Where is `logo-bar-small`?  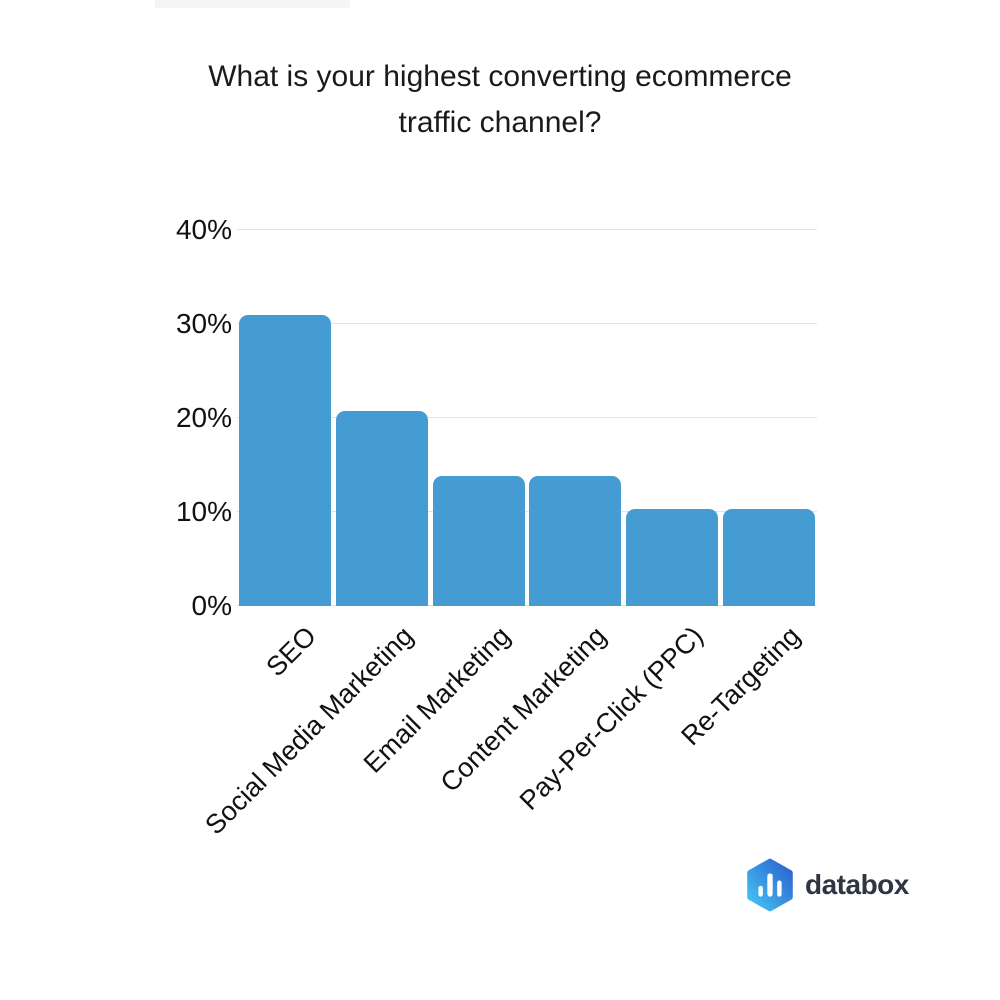
logo-bar-small is located at coordinates (760, 891).